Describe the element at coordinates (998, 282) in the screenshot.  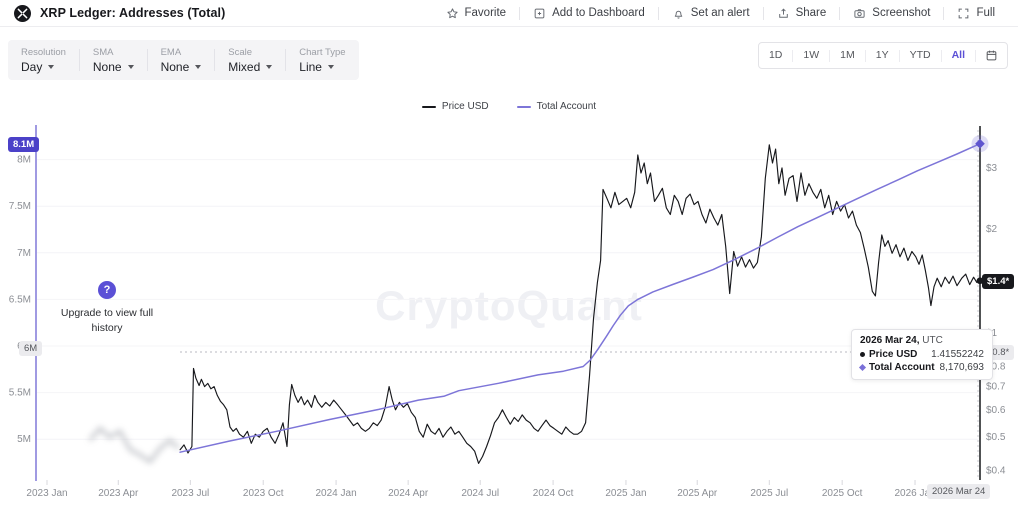
I see `price-last-value-badge: $1.4*` at that location.